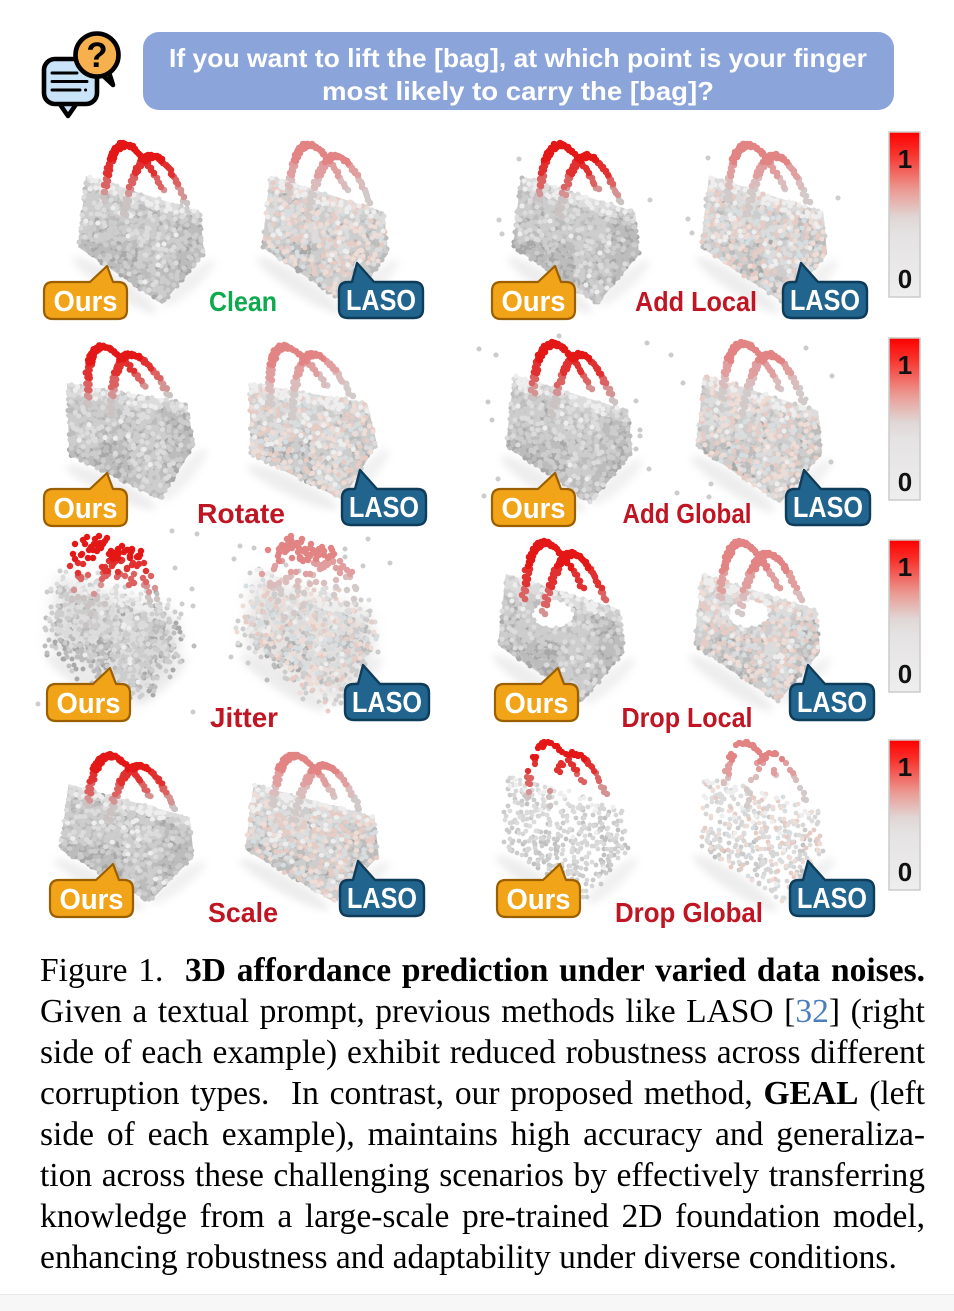 Image resolution: width=954 pixels, height=1311 pixels. Describe the element at coordinates (689, 912) in the screenshot. I see `svg-text: Drop Global` at that location.